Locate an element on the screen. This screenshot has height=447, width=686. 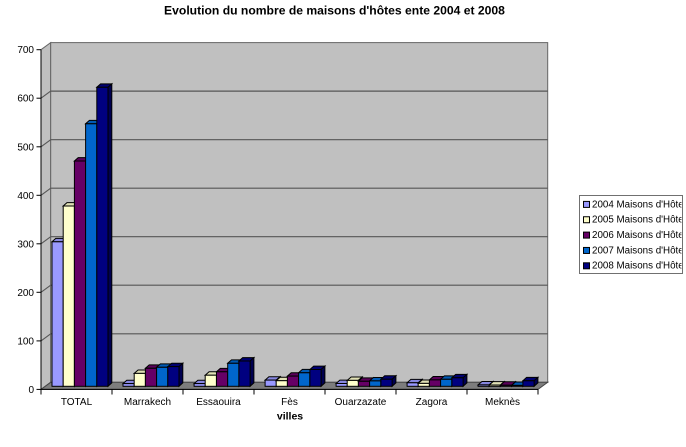
svg-text: Zagora is located at coordinates (432, 402).